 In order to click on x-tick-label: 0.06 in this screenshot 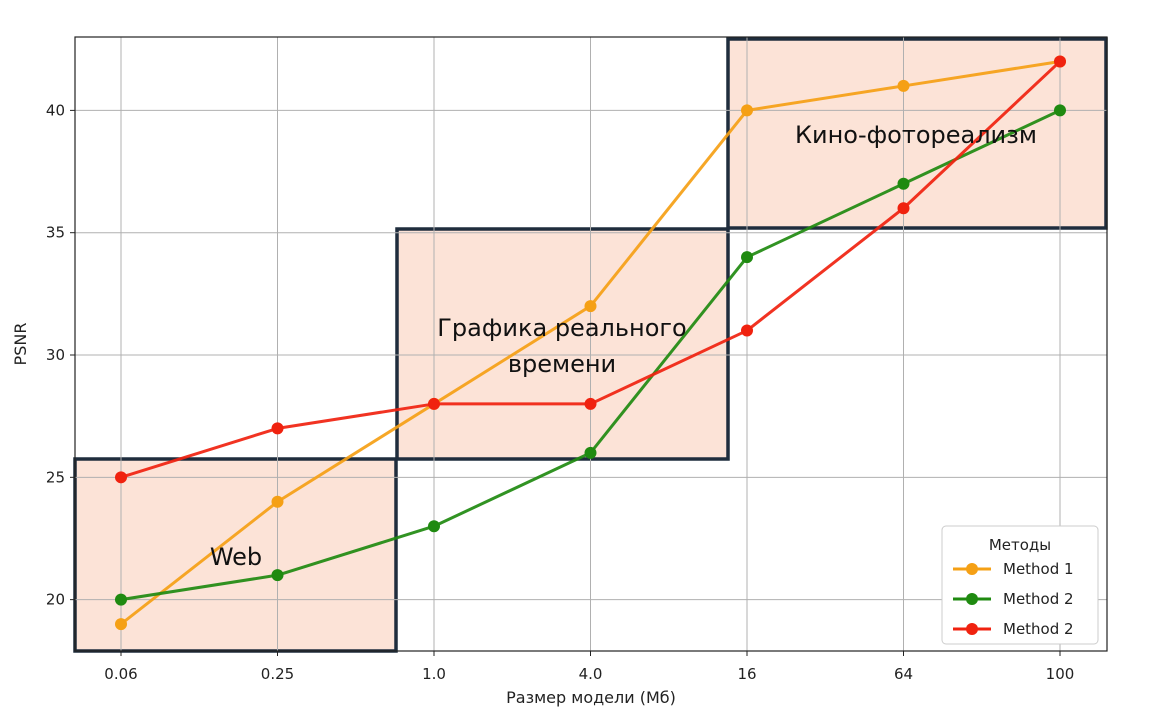, I will do `click(120, 674)`.